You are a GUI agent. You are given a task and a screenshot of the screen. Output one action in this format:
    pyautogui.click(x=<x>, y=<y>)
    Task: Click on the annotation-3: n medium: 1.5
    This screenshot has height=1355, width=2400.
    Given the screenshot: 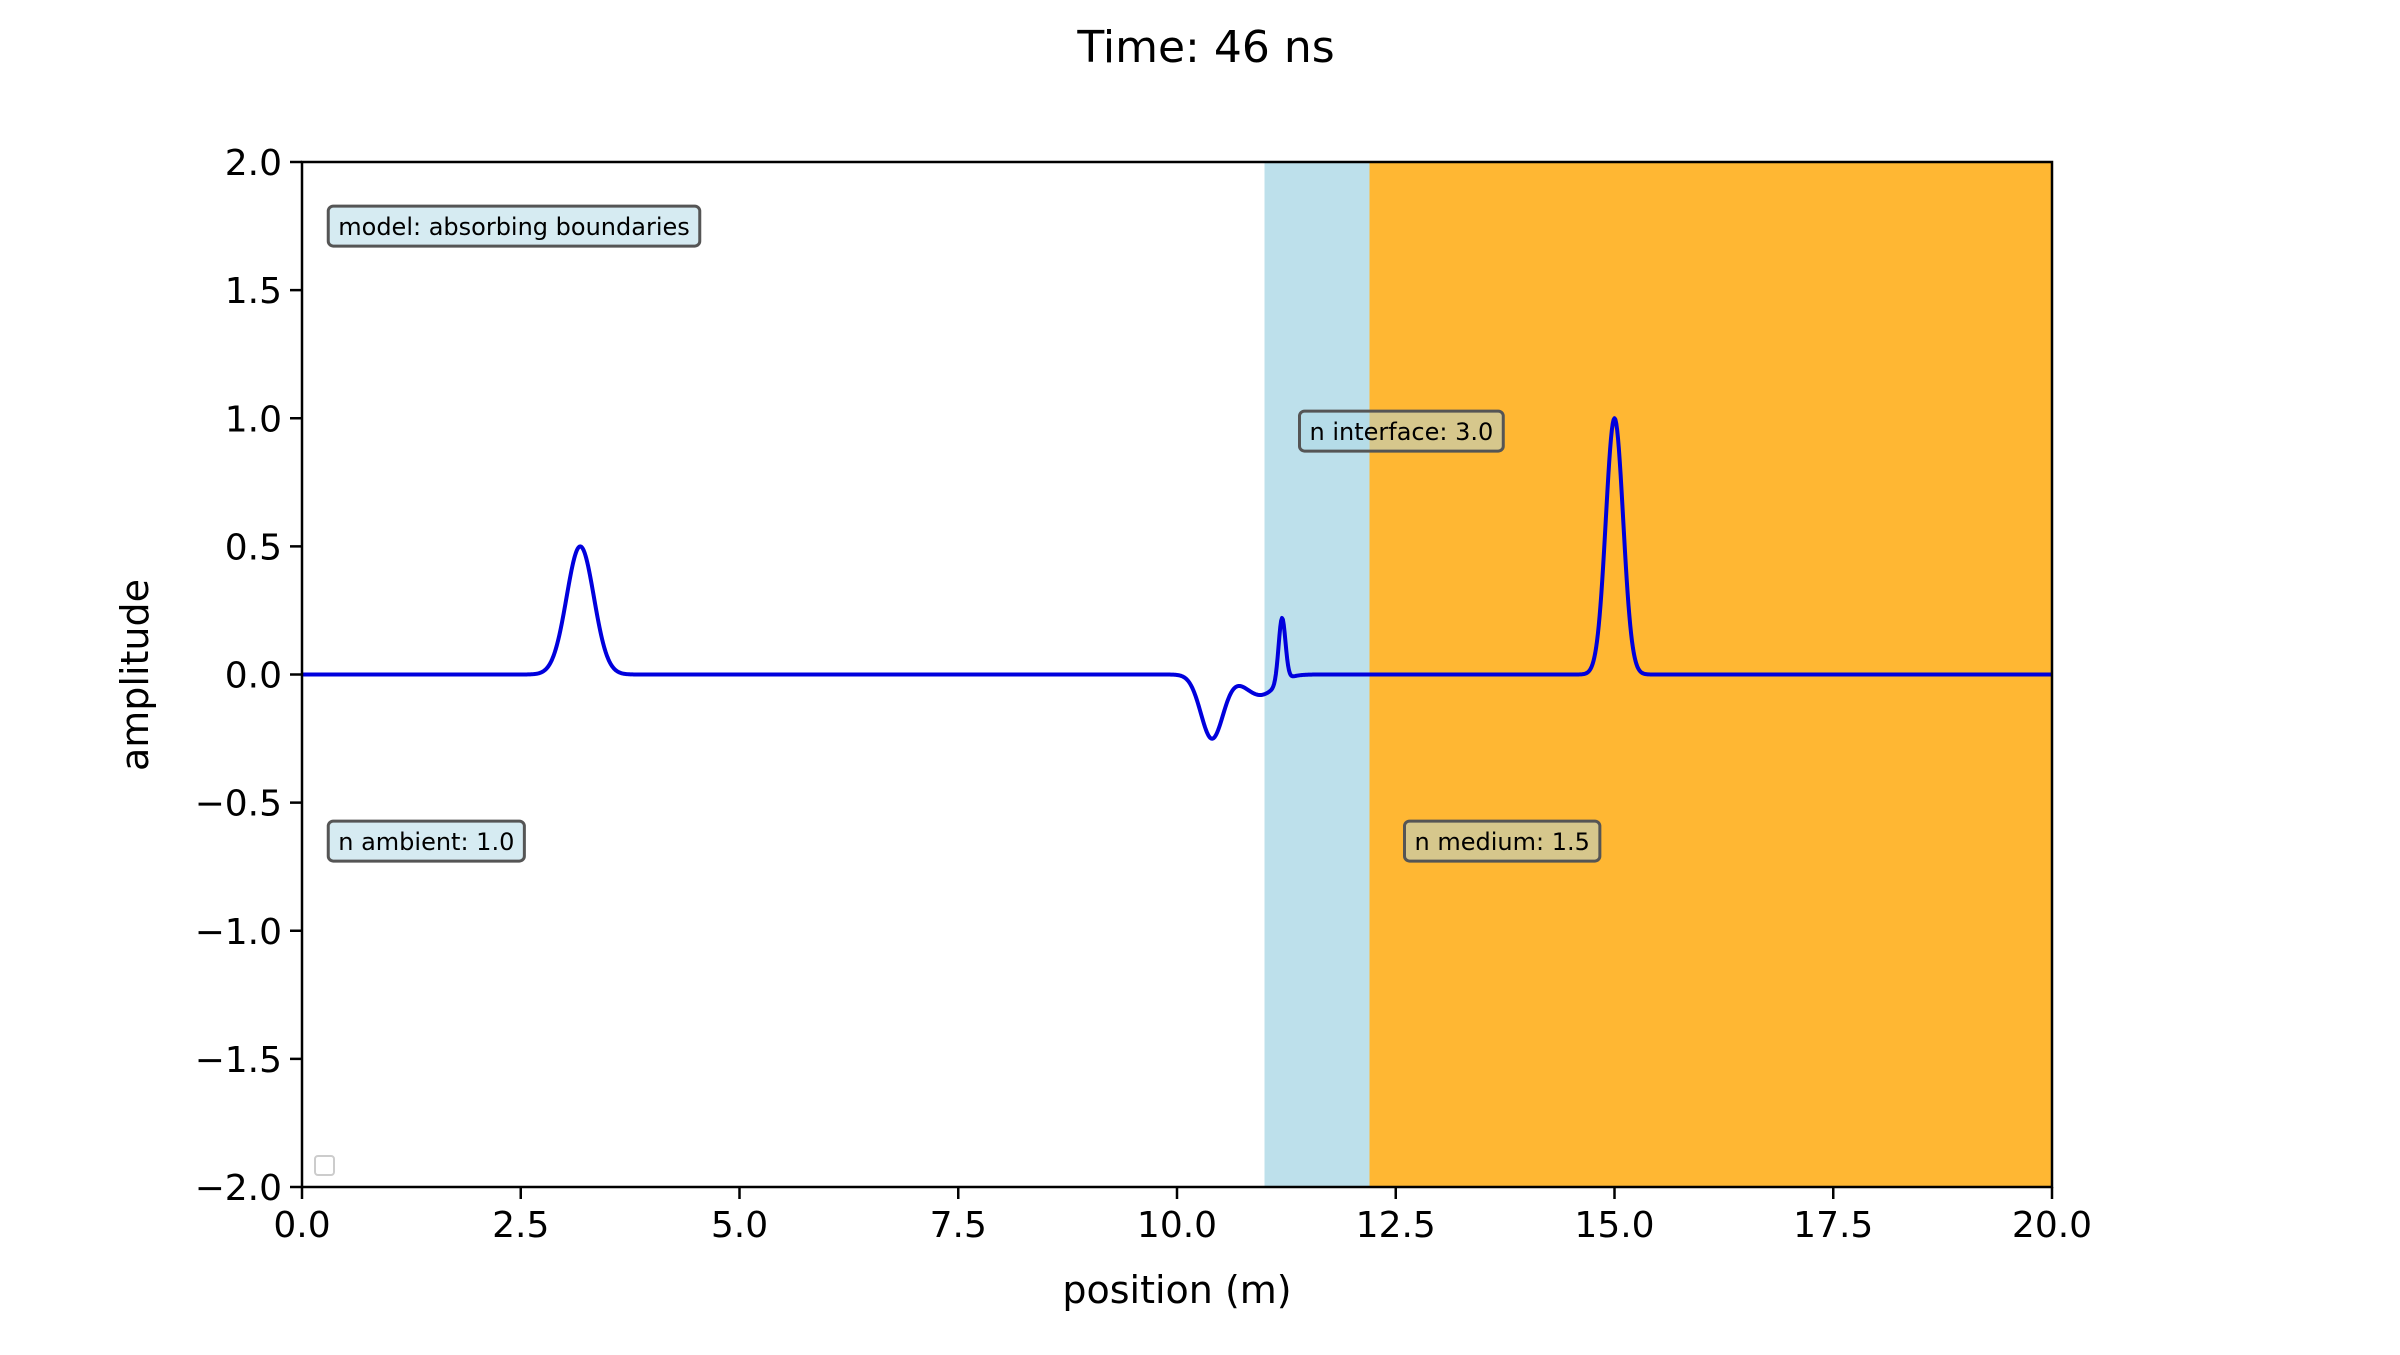 What is the action you would take?
    pyautogui.click(x=1502, y=841)
    